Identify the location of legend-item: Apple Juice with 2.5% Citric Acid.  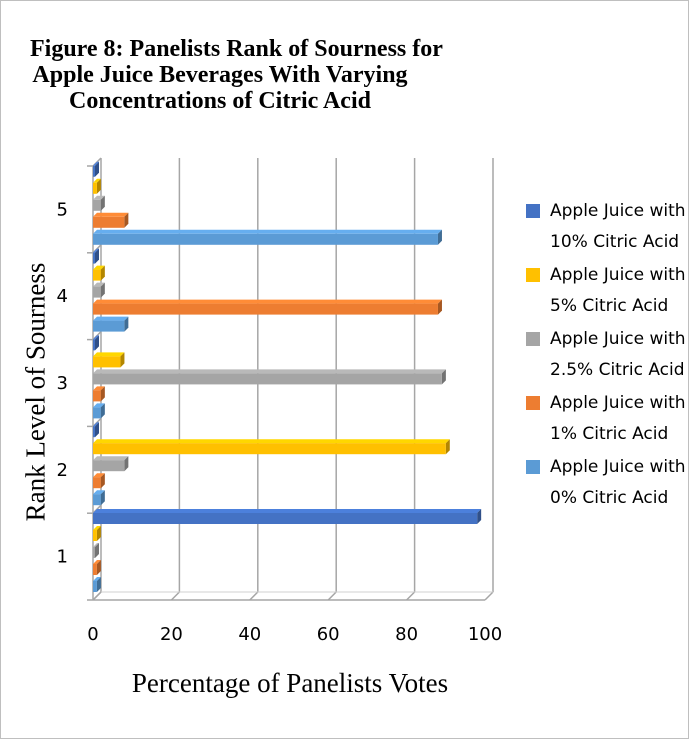
(606, 355).